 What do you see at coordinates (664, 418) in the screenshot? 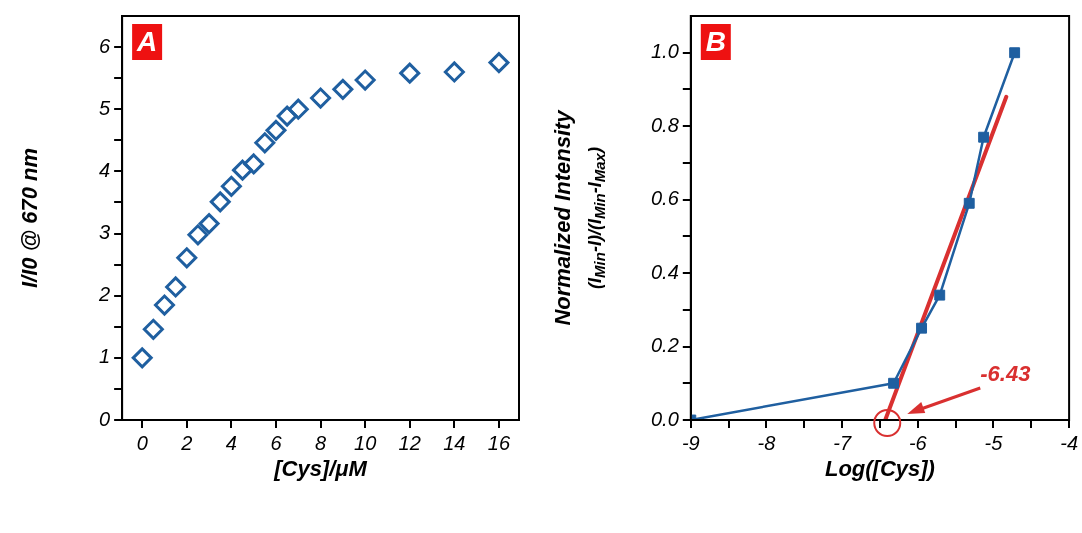
I see `y-tick-label: 0.0` at bounding box center [664, 418].